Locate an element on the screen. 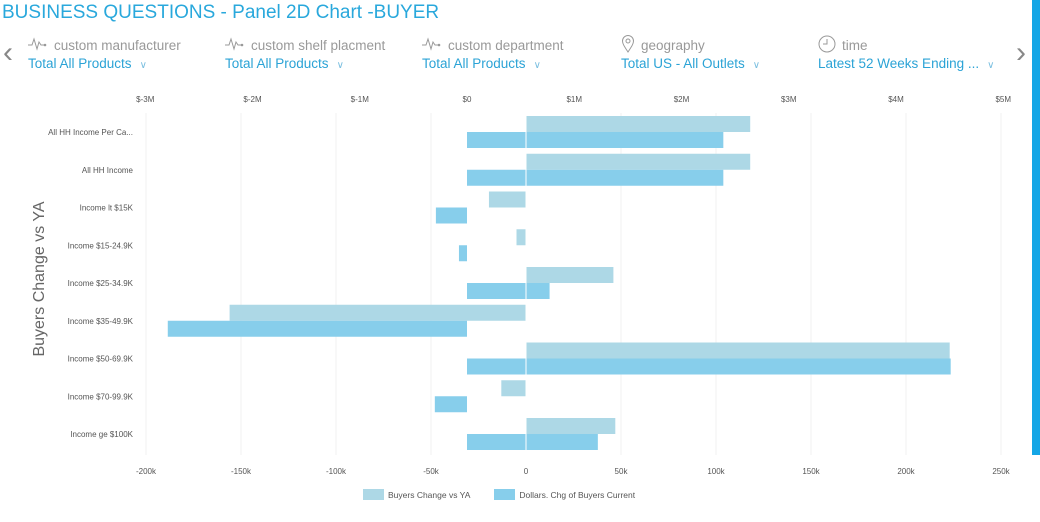 The width and height of the screenshot is (1040, 522). filter-label: geography is located at coordinates (716, 45).